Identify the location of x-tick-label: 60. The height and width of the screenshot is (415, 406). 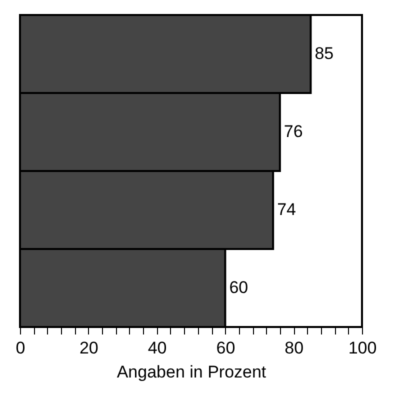
(226, 348).